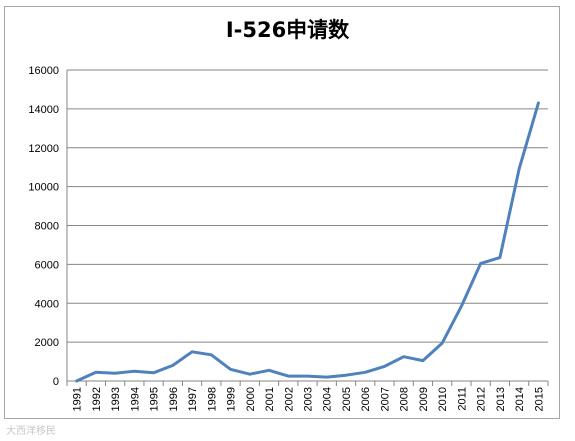 The height and width of the screenshot is (441, 575). What do you see at coordinates (405, 399) in the screenshot?
I see `x-tick-label: 2008` at bounding box center [405, 399].